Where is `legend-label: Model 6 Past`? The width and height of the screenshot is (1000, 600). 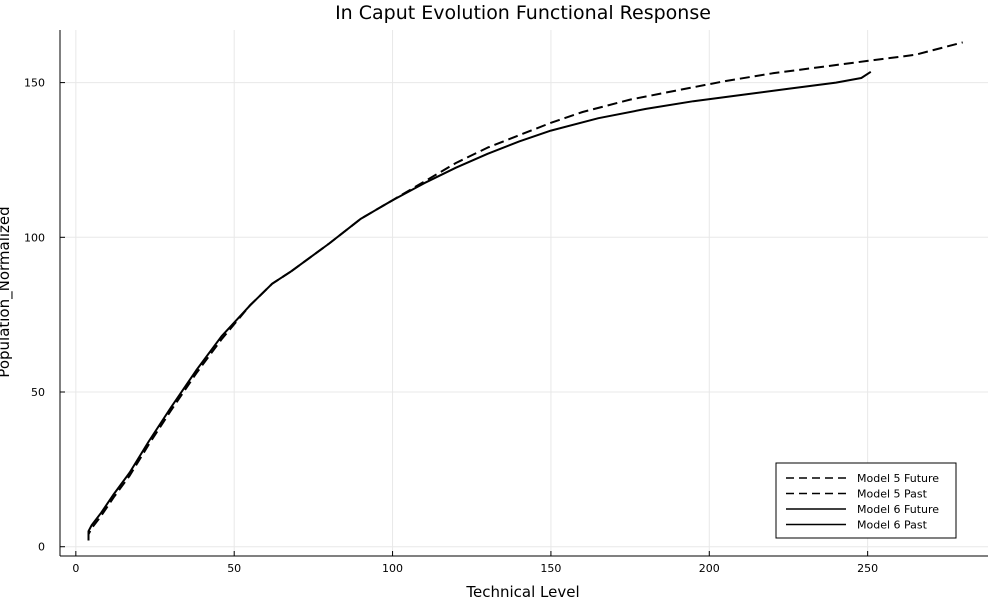 legend-label: Model 6 Past is located at coordinates (892, 525).